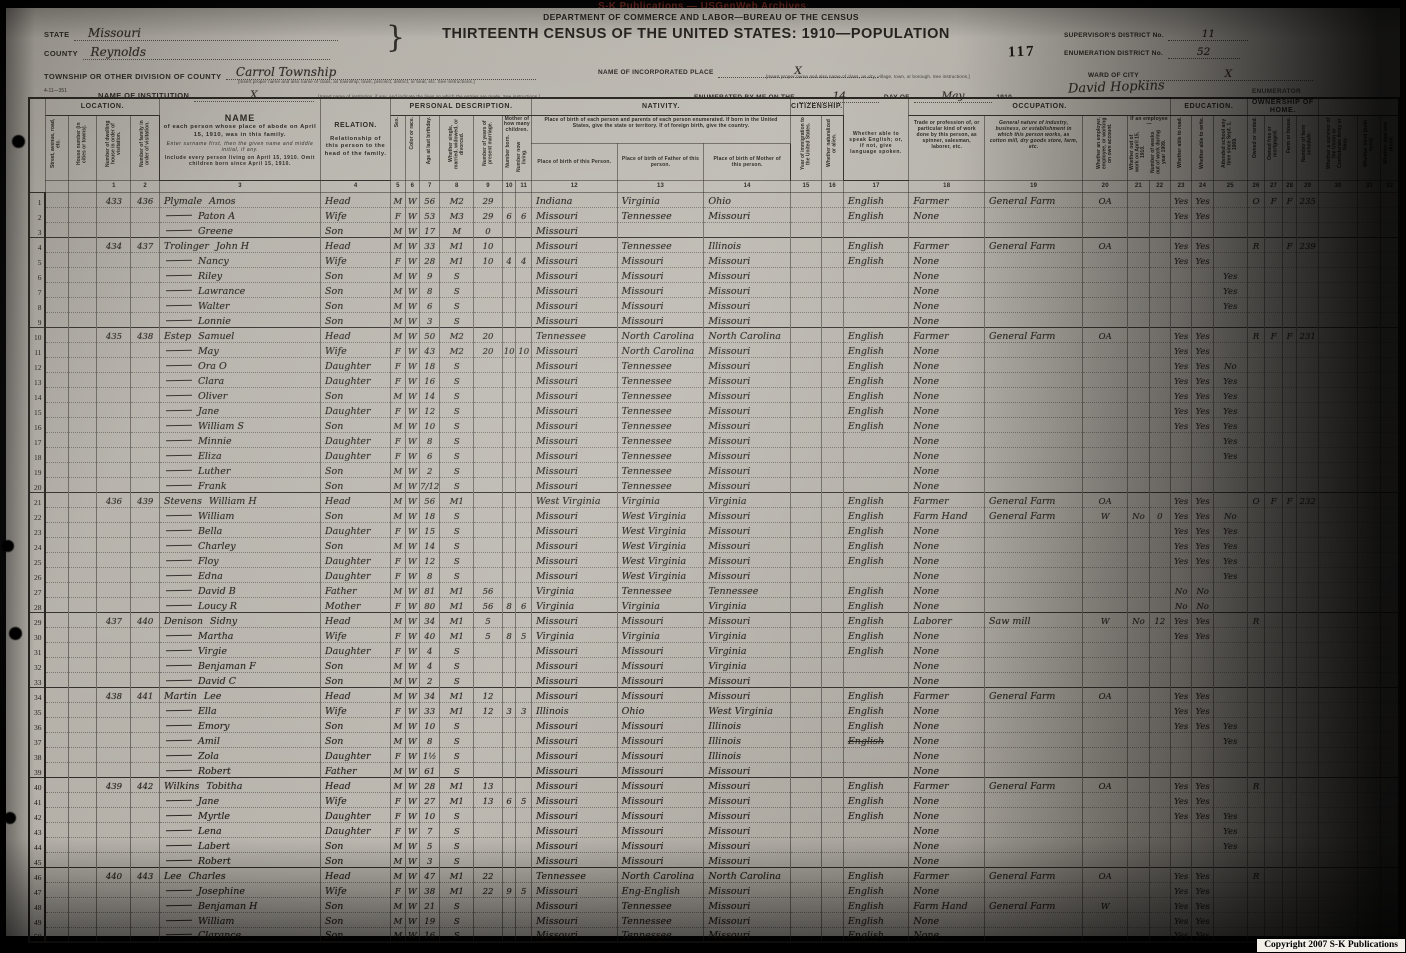 The image size is (1406, 953). Describe the element at coordinates (660, 380) in the screenshot. I see `cell-pf: Tennessee` at that location.